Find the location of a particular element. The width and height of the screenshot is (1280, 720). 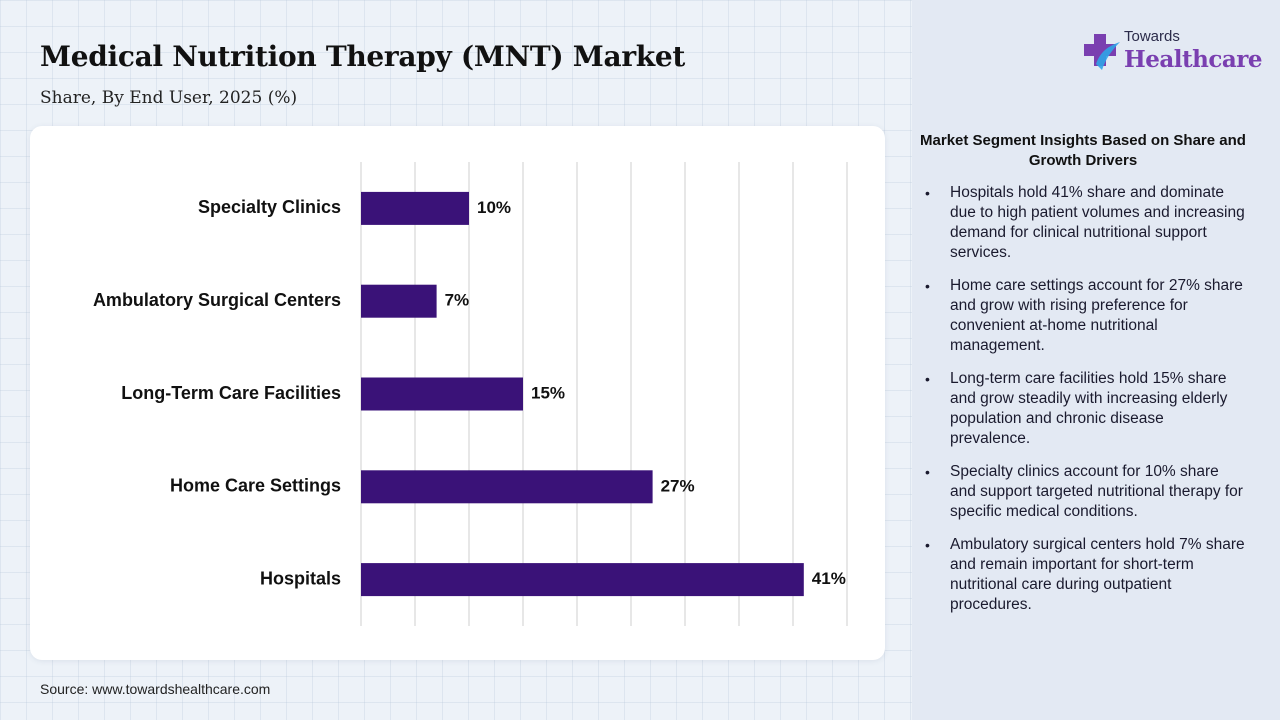

category-label: Long-Term Care Facilities is located at coordinates (231, 393).